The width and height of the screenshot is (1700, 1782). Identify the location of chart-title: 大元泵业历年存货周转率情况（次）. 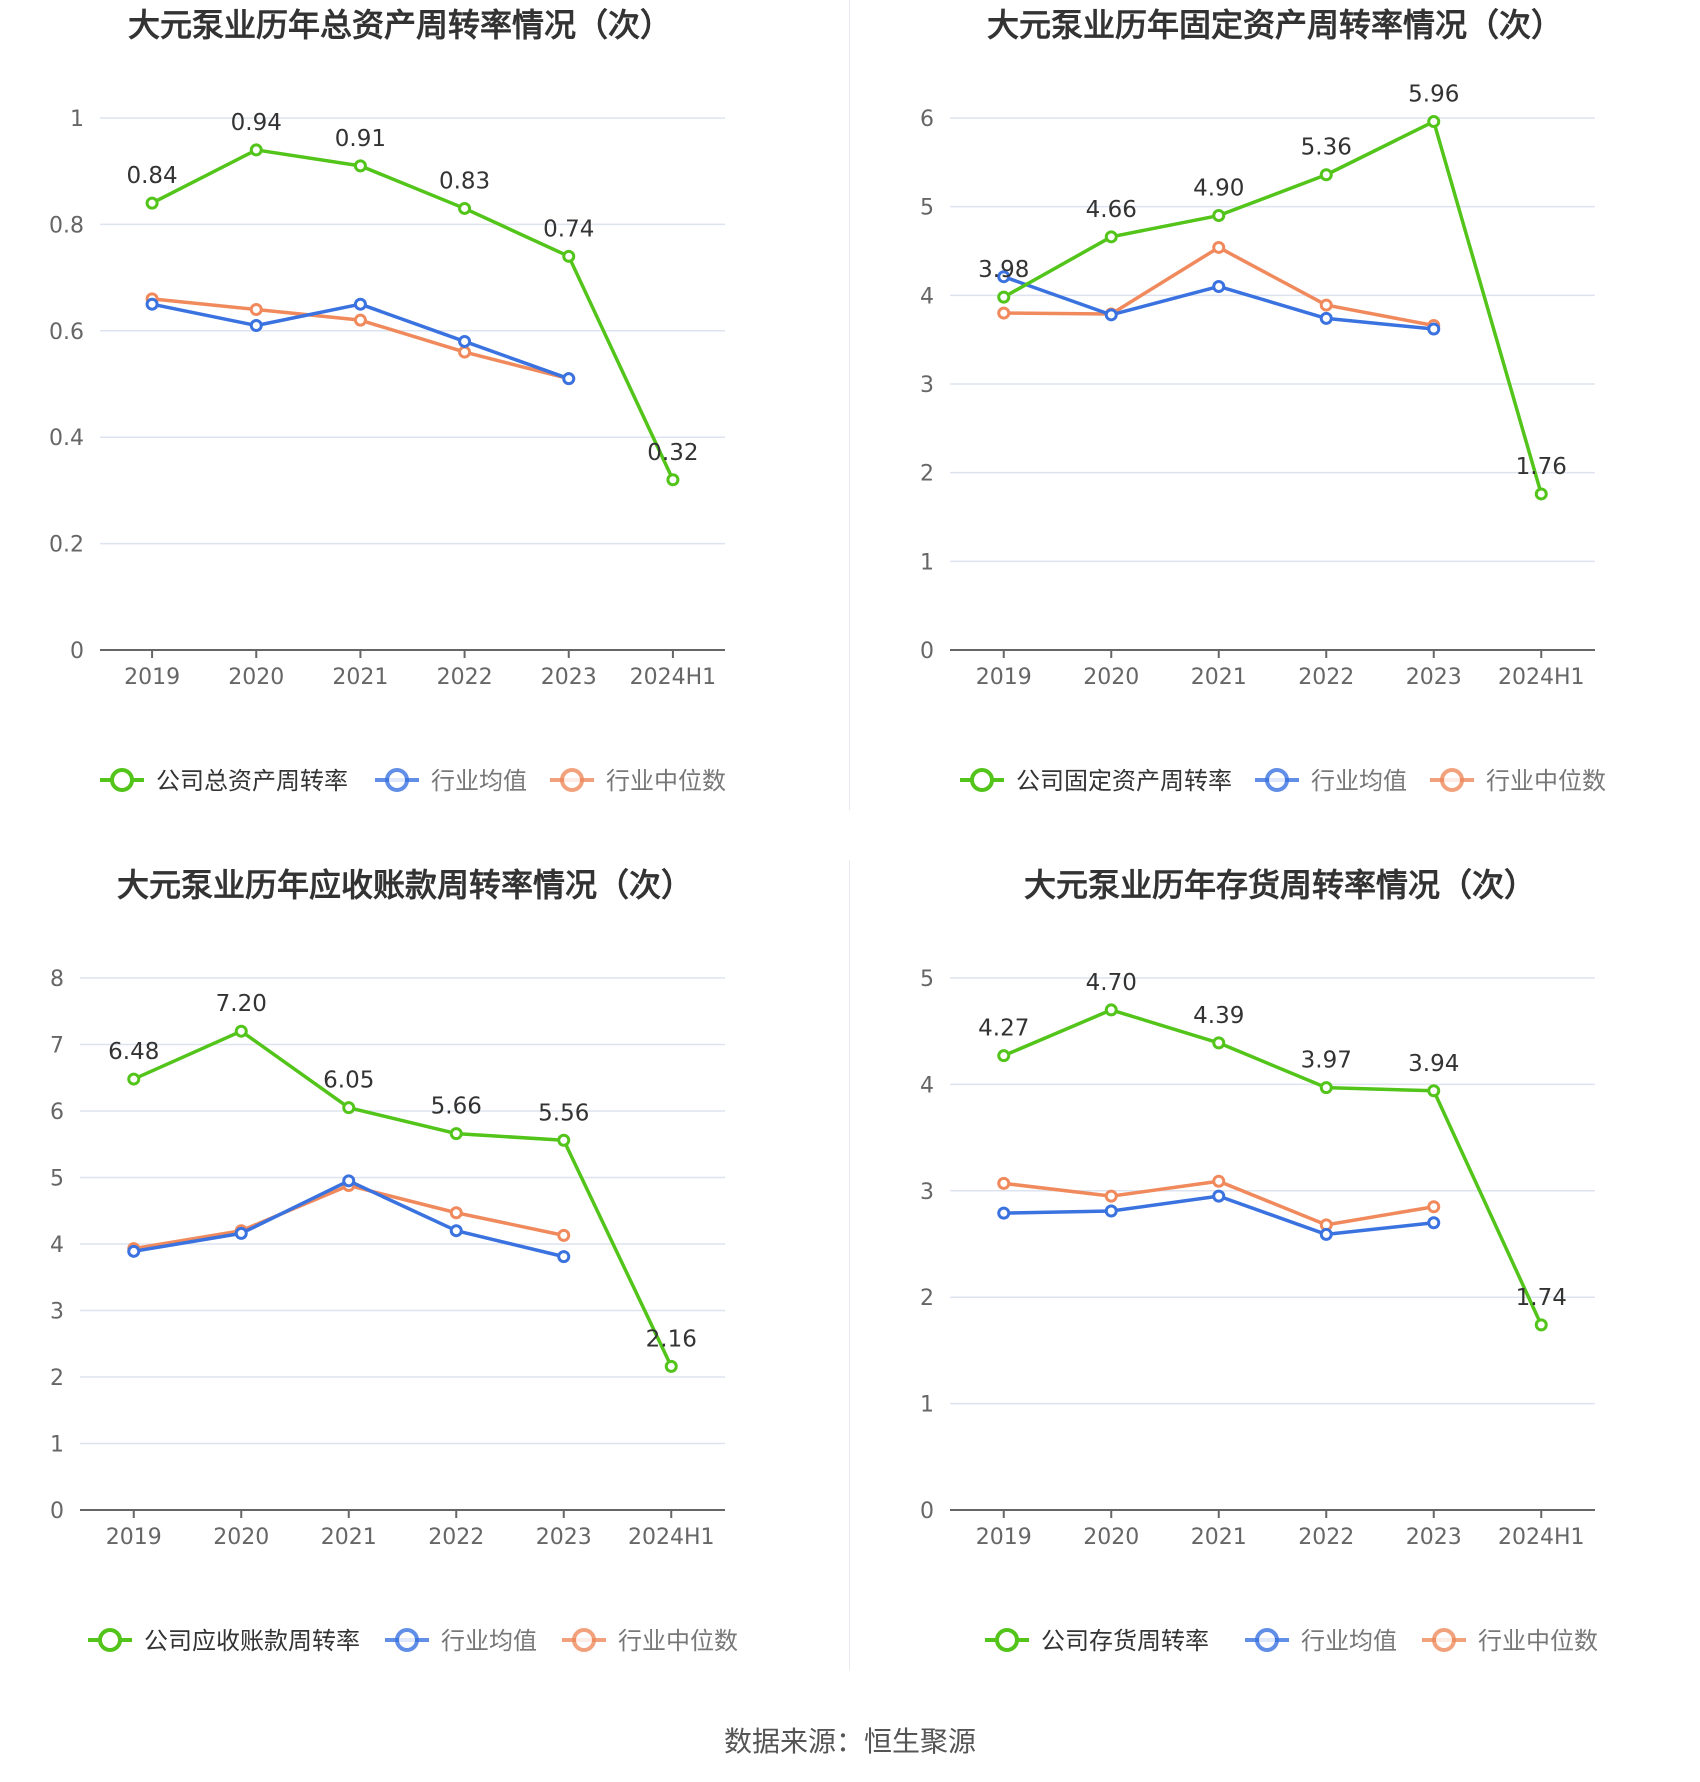
(1280, 885).